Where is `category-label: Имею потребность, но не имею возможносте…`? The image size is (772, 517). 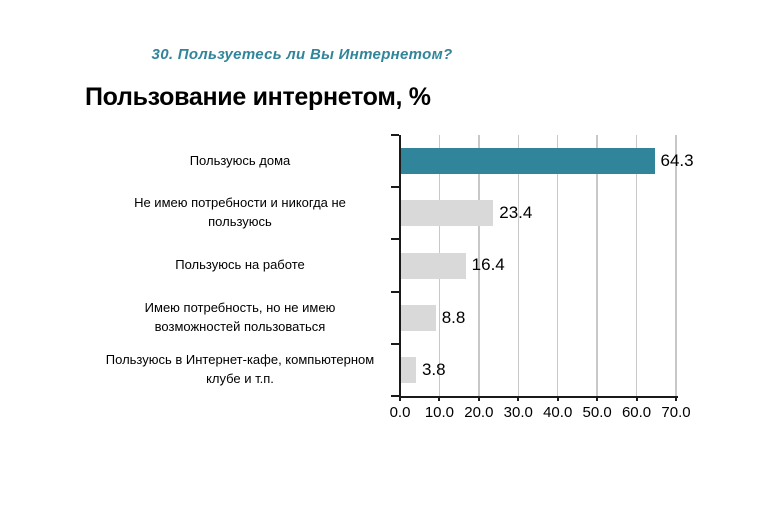 category-label: Имею потребность, но не имею возможносте… is located at coordinates (240, 316).